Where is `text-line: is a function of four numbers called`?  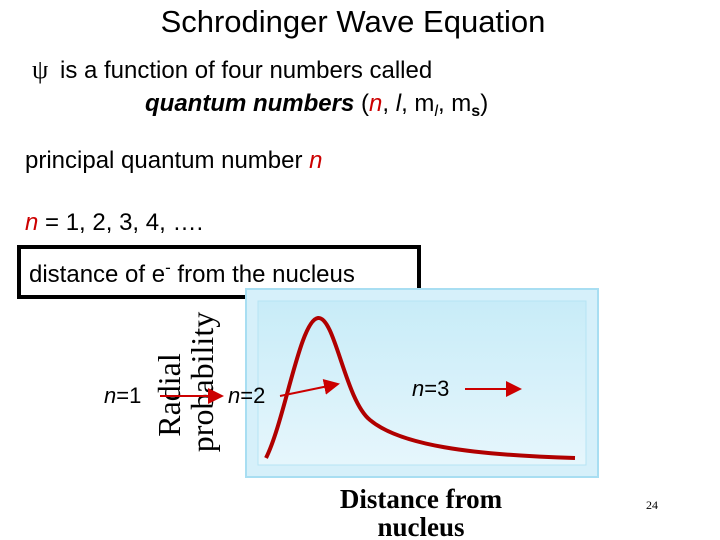
text-line: is a function of four numbers called is located at coordinates (246, 70).